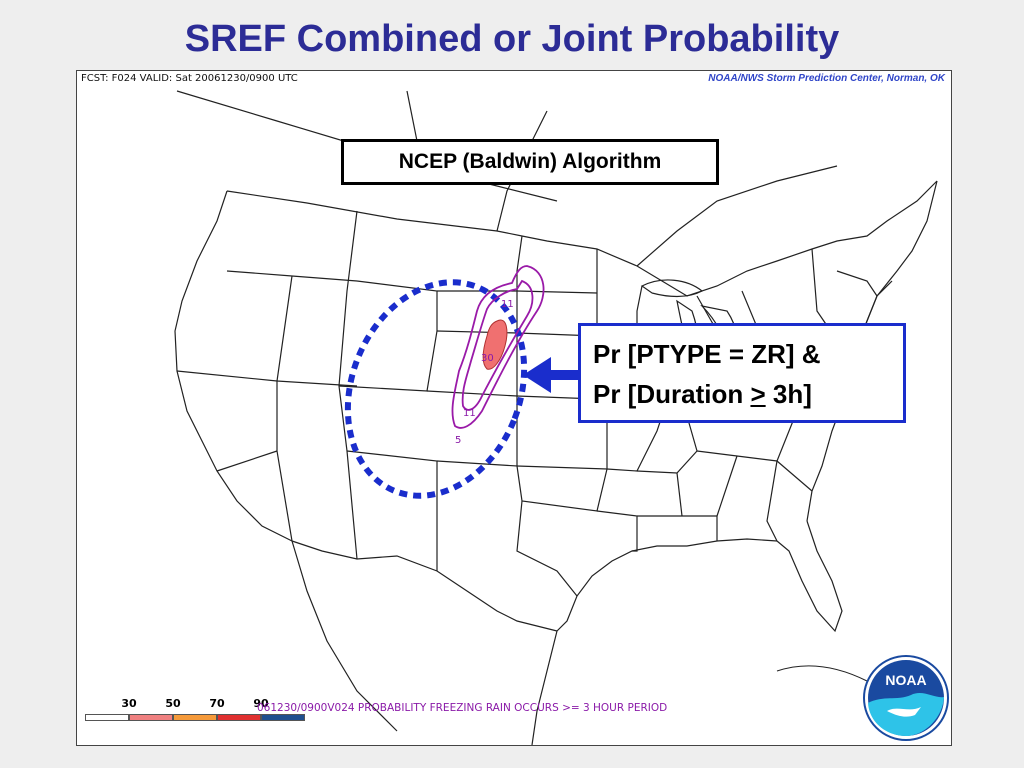 The height and width of the screenshot is (768, 1024). I want to click on contour-label-11-south: 11, so click(469, 413).